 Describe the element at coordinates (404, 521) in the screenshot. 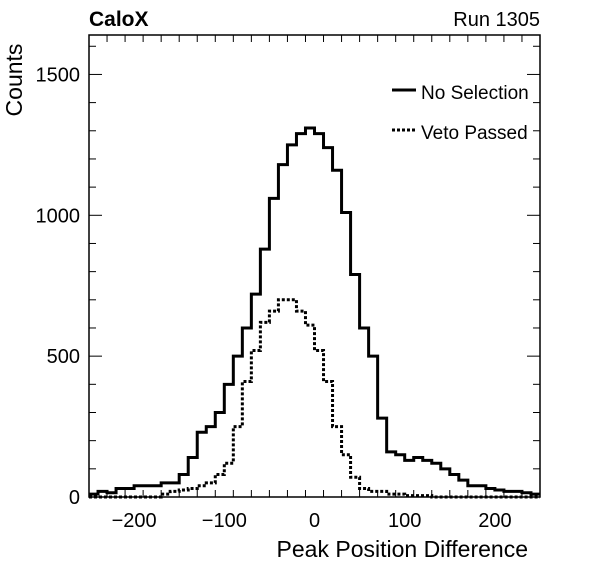

I see `x-tick-label: 100` at that location.